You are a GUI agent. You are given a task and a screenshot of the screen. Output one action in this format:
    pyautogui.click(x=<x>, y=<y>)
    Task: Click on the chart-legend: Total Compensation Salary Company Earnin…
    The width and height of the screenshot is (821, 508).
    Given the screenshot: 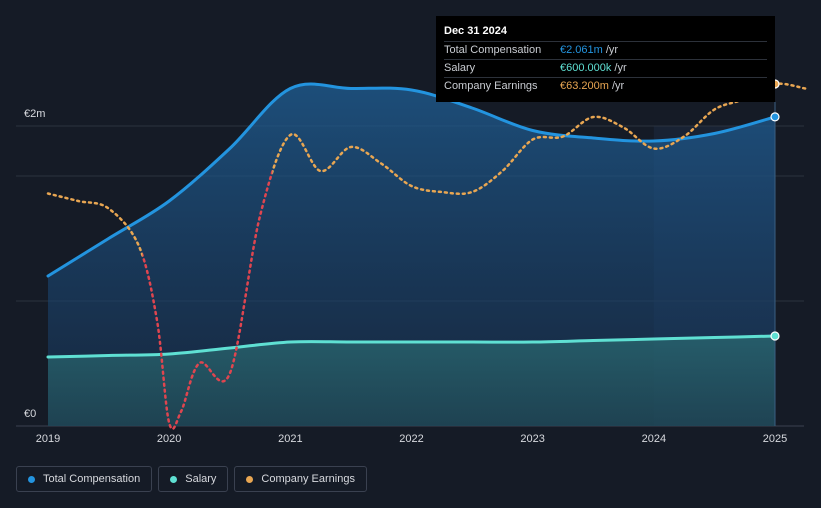 What is the action you would take?
    pyautogui.click(x=191, y=479)
    